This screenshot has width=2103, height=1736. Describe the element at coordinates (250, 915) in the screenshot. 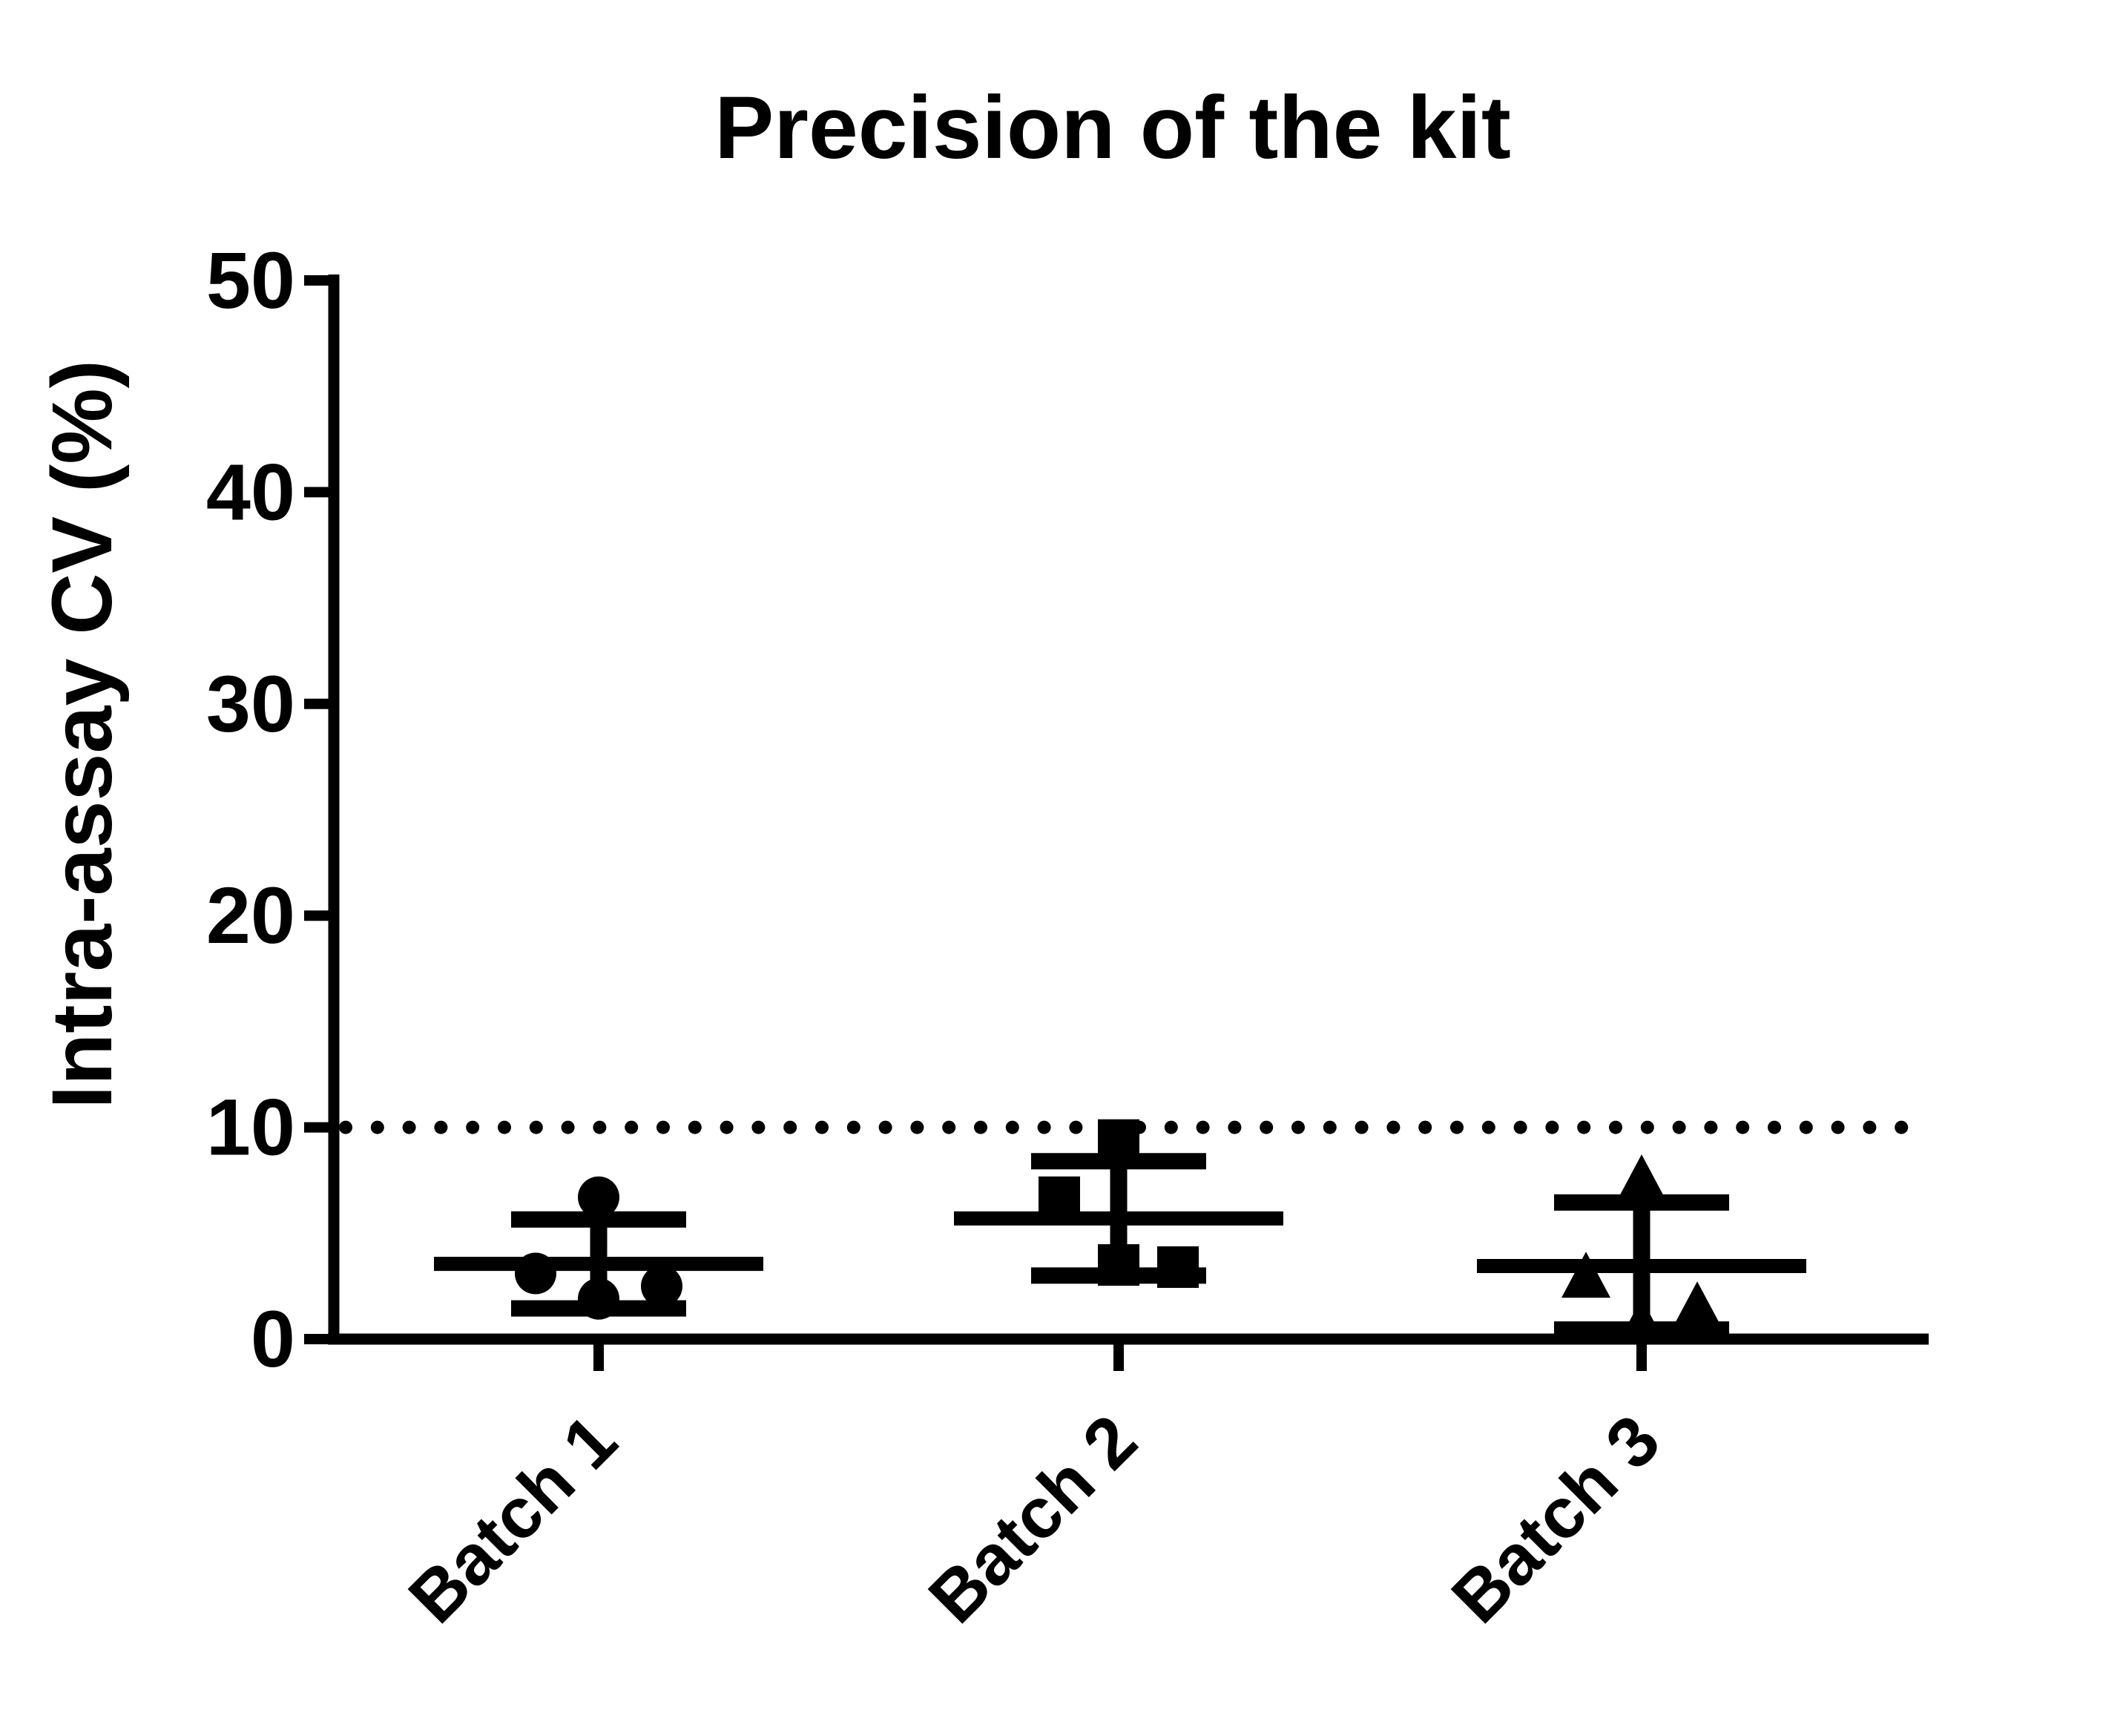

I see `y-tick-label-20: 20` at that location.